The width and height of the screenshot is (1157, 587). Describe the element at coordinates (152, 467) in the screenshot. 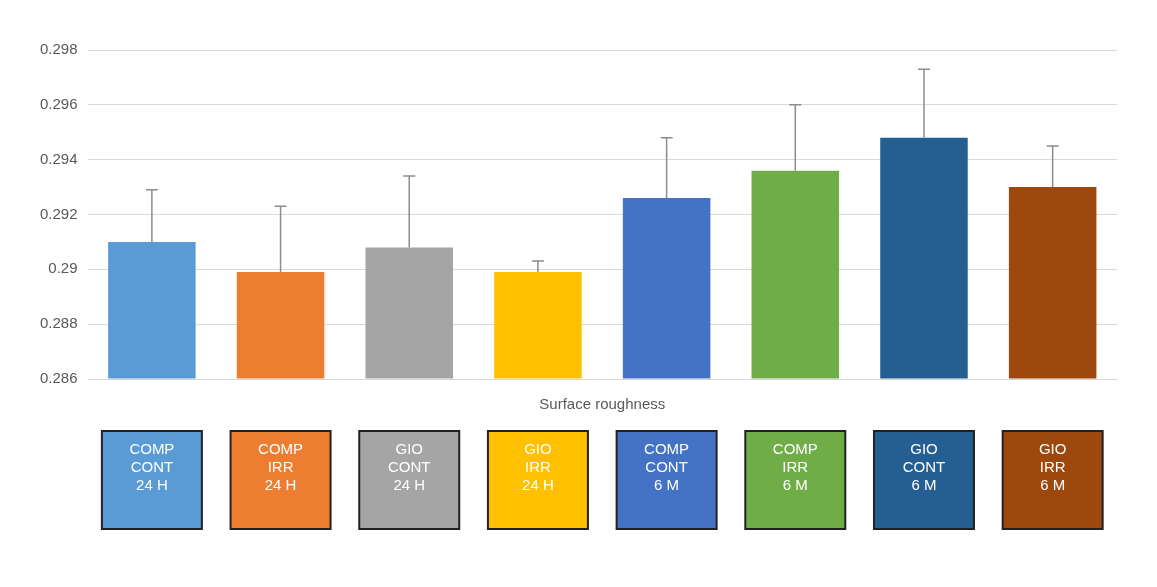

I see `x-tick-label: COMP CONT 24 H` at that location.